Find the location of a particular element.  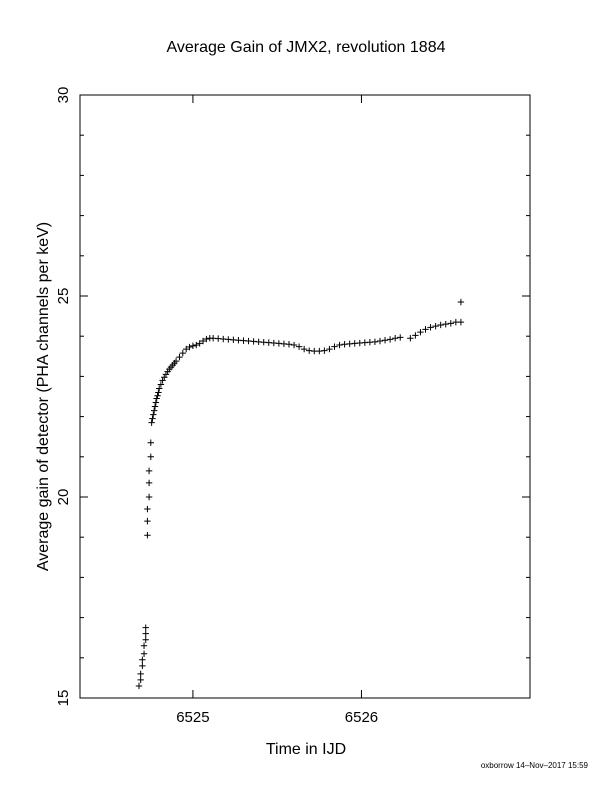

y-tick-label: 15 is located at coordinates (63, 698).